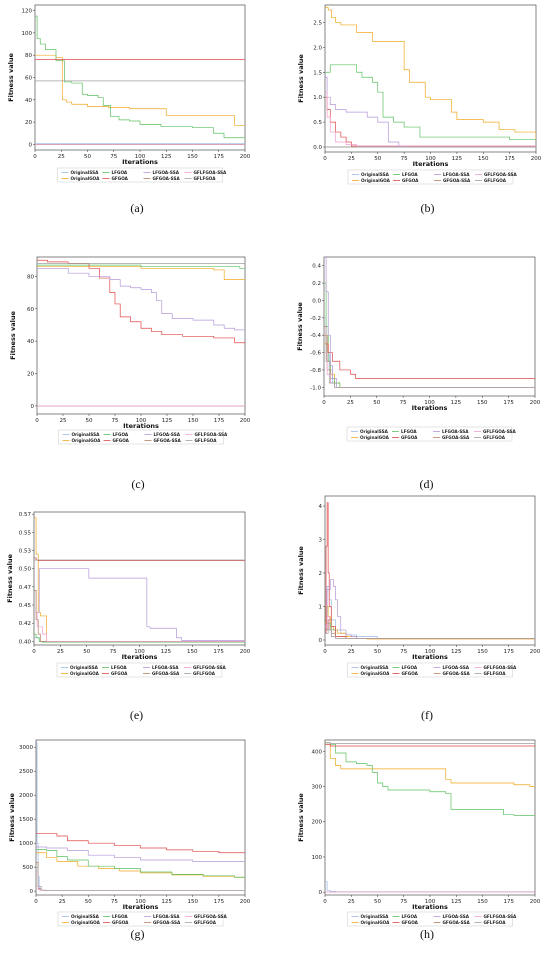  Describe the element at coordinates (28, 868) in the screenshot. I see `y-tick-label: 500` at that location.